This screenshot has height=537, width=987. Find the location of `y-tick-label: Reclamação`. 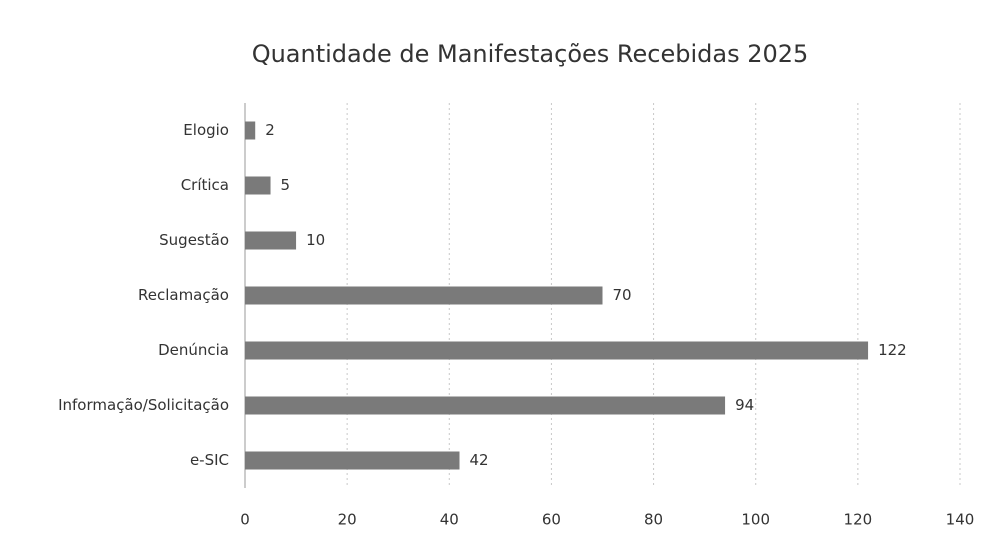

y-tick-label: Reclamação is located at coordinates (183, 295).